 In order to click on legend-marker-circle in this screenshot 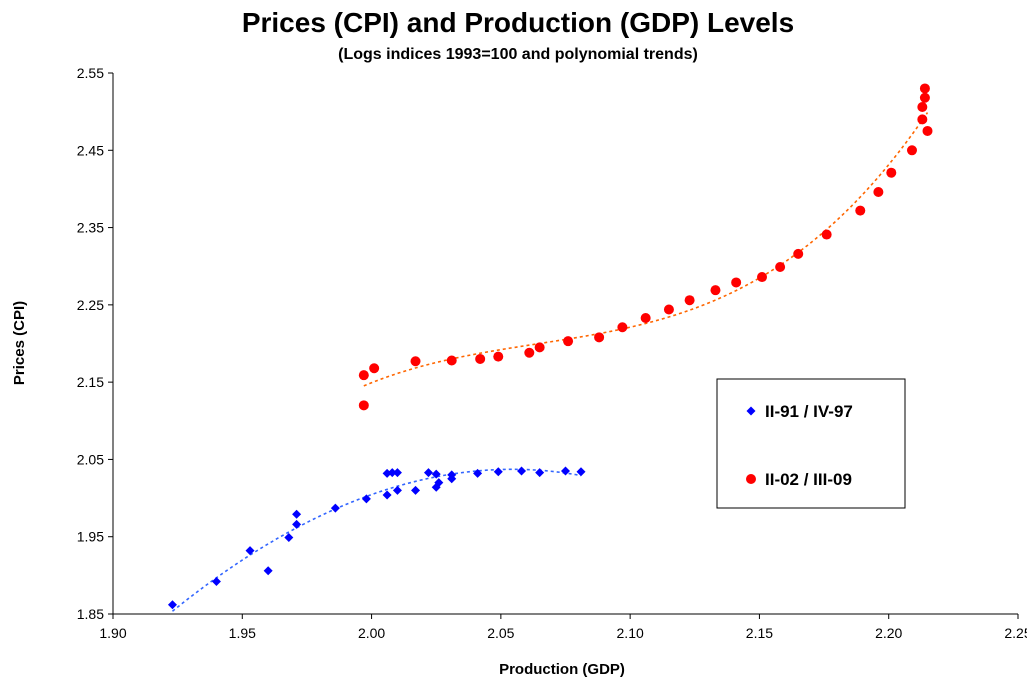, I will do `click(751, 479)`.